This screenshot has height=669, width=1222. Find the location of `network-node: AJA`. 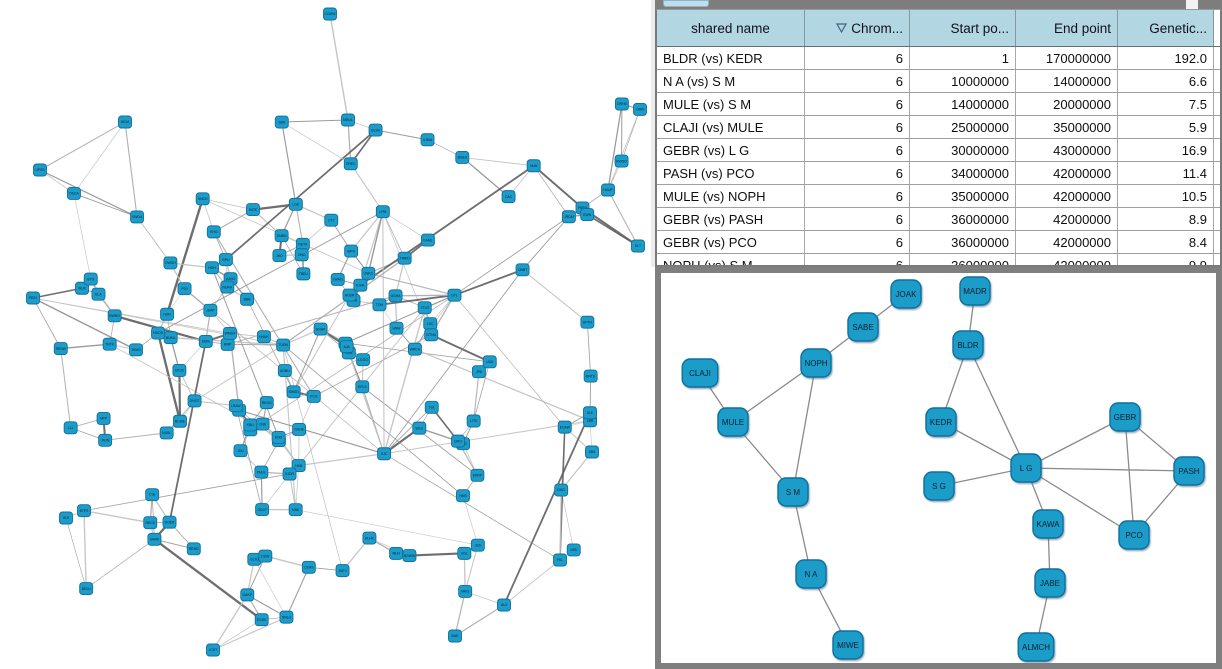

network-node: AJA is located at coordinates (346, 347).